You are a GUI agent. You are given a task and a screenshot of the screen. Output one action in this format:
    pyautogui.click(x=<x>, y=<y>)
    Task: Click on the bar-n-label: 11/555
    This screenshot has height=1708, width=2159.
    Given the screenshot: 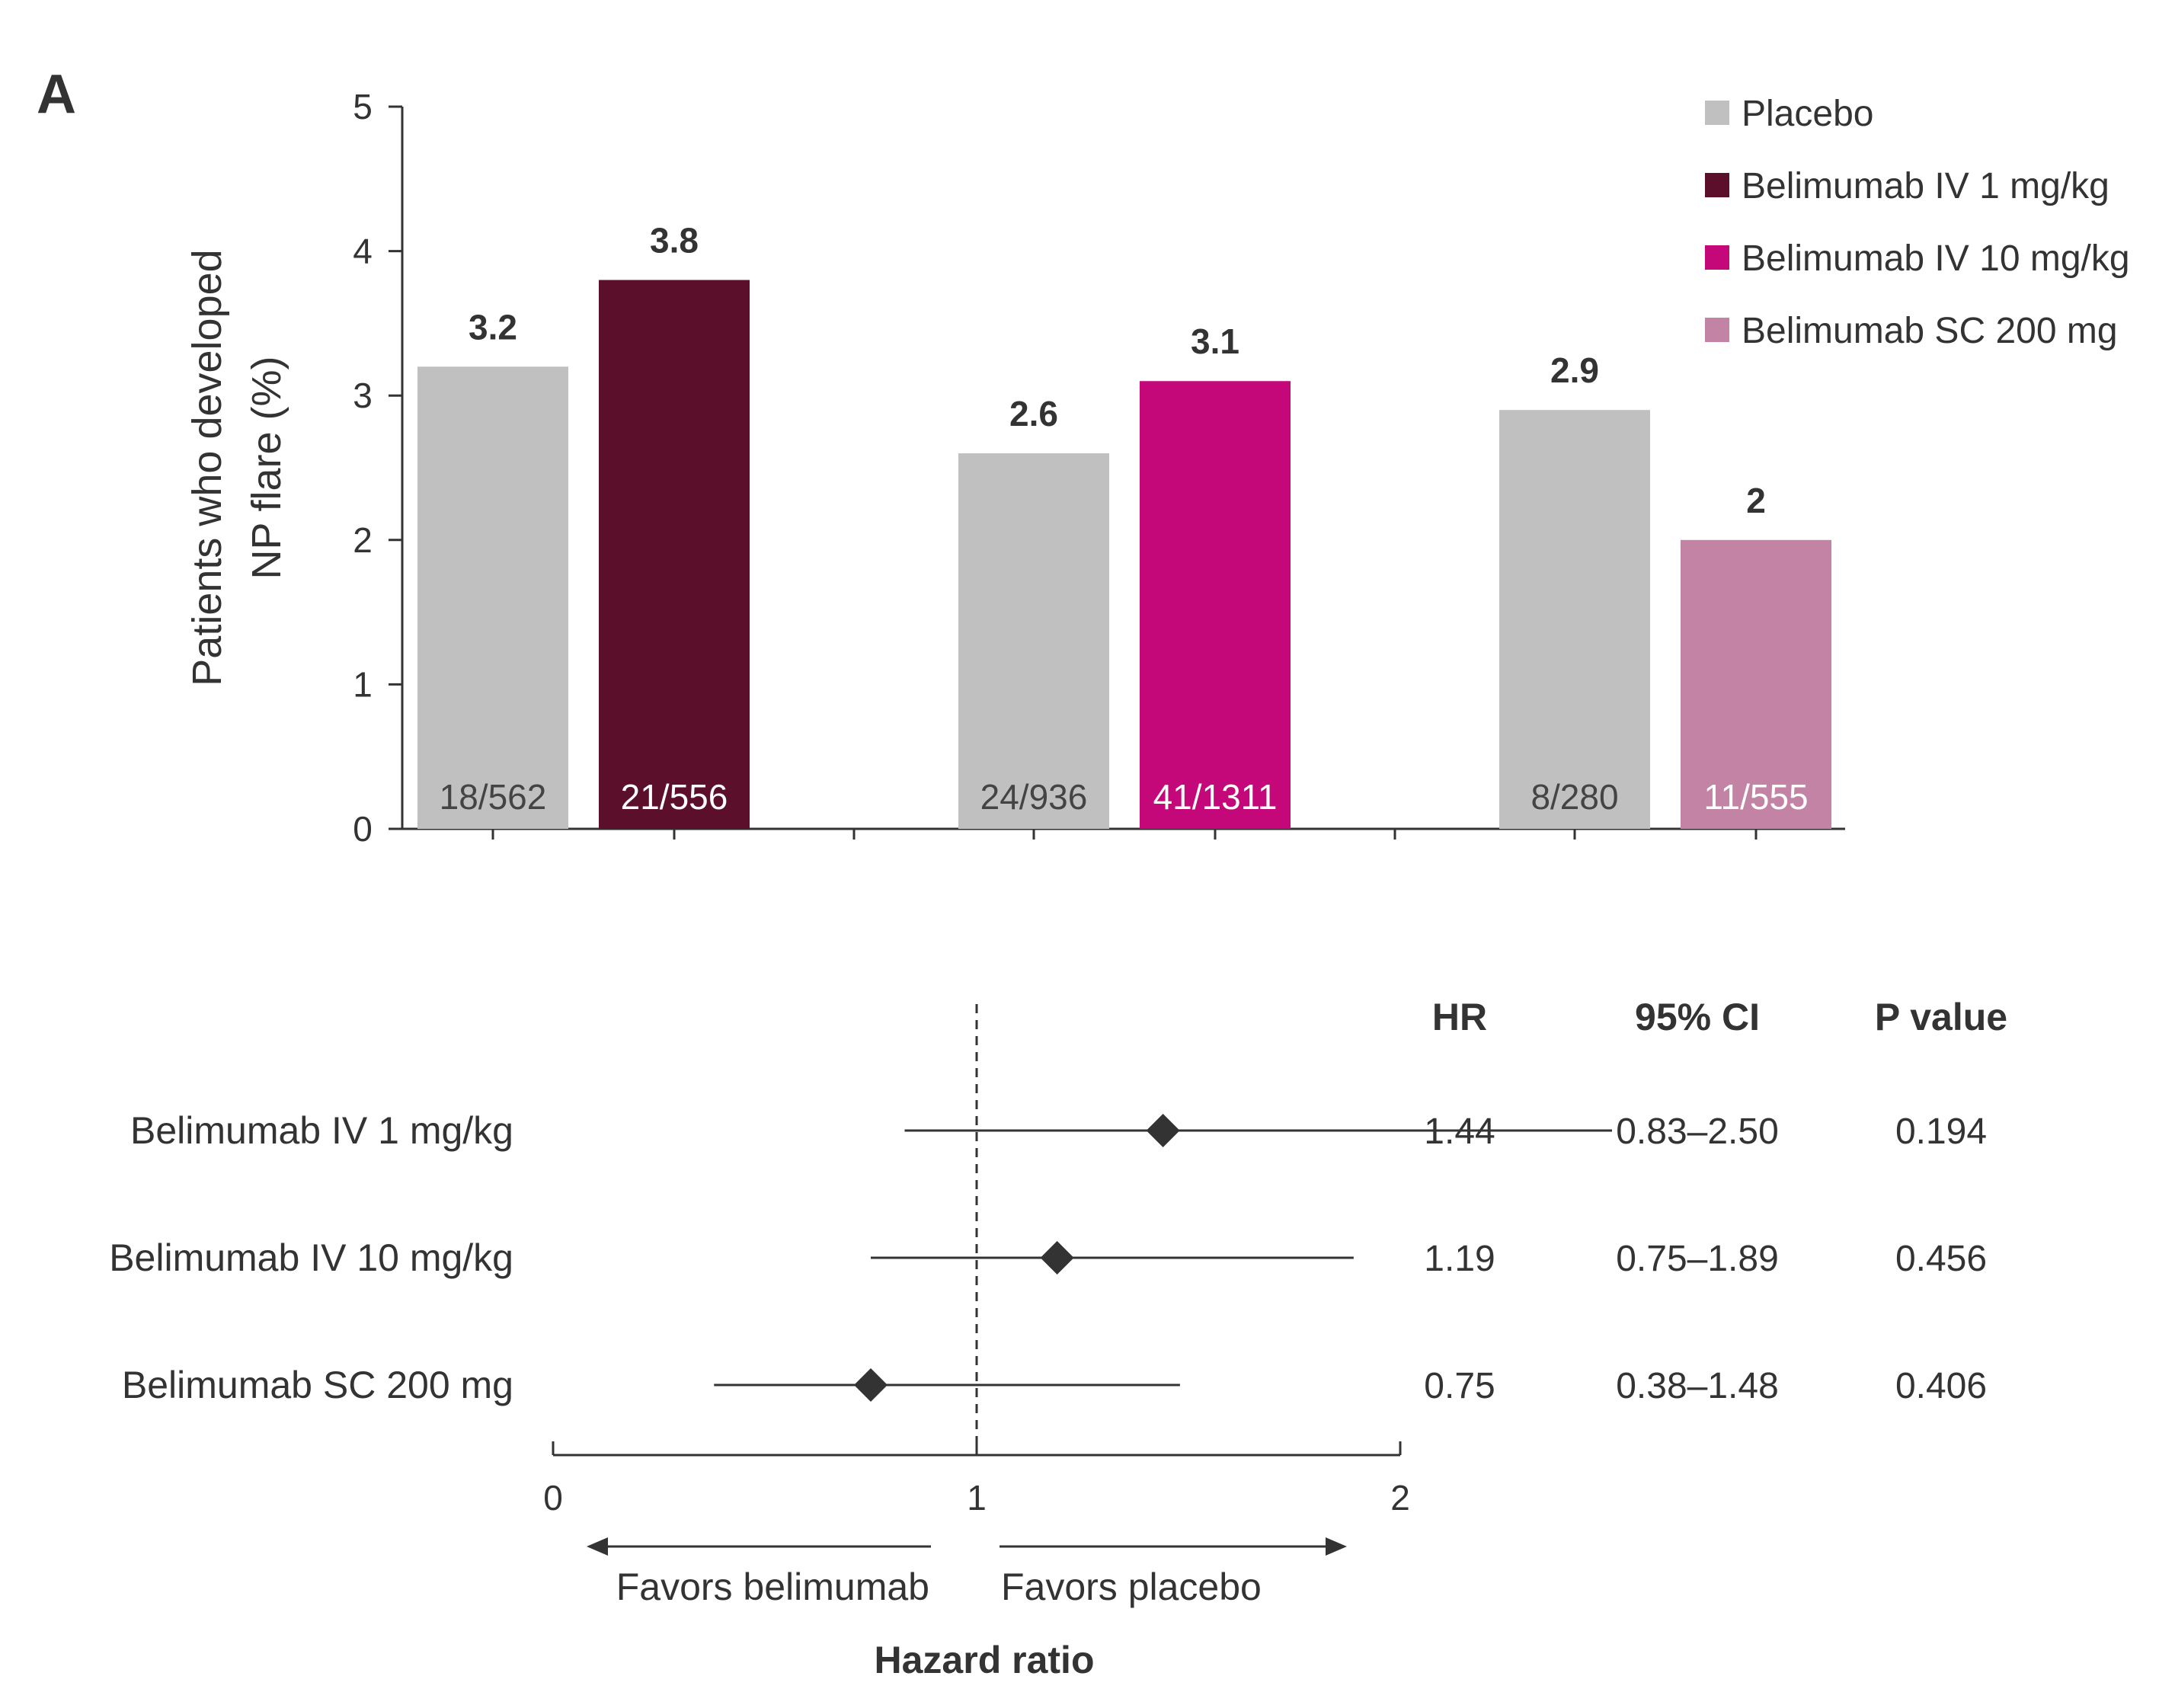 What is the action you would take?
    pyautogui.click(x=1755, y=797)
    